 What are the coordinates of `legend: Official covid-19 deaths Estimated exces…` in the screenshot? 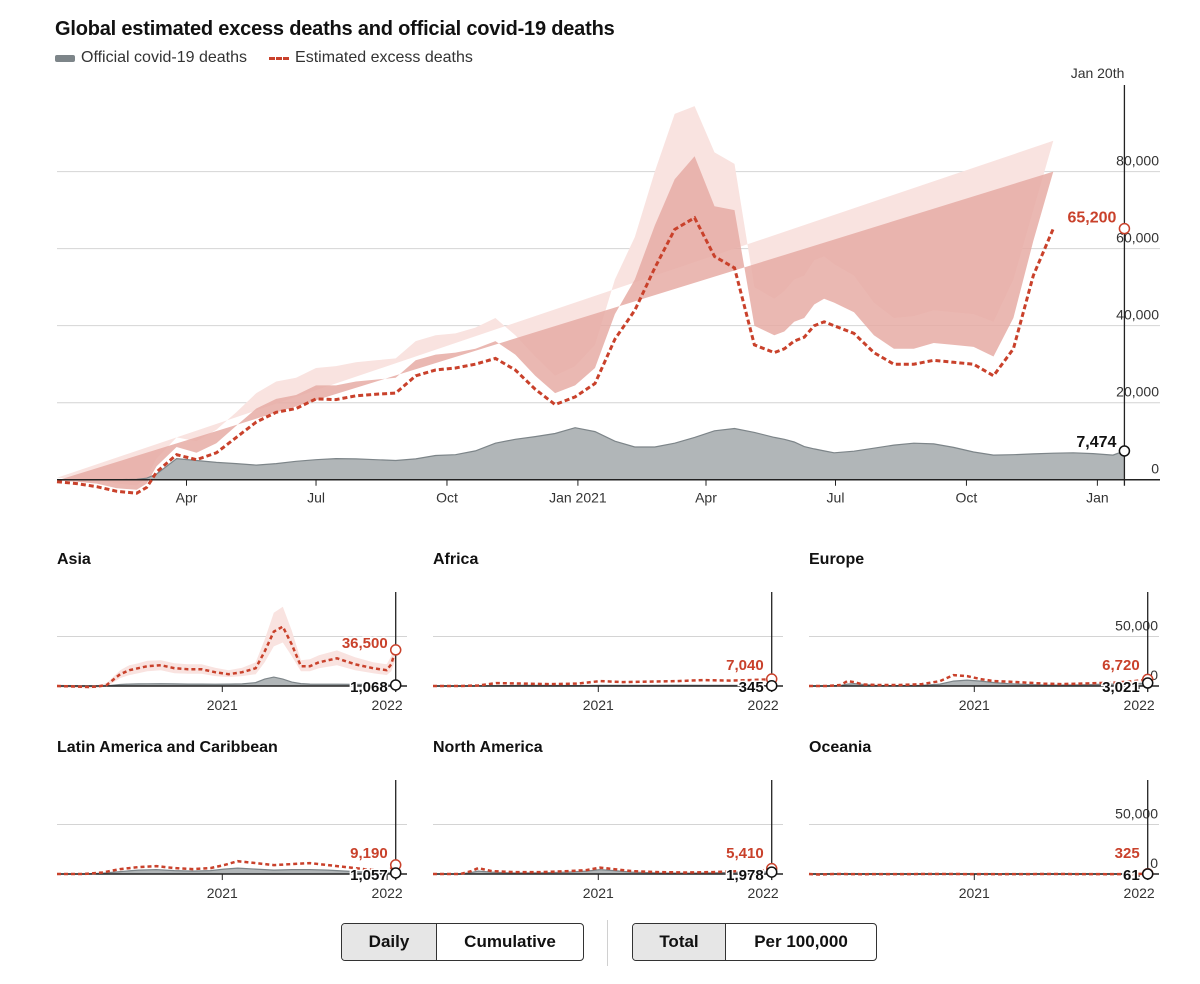 It's located at (275, 58).